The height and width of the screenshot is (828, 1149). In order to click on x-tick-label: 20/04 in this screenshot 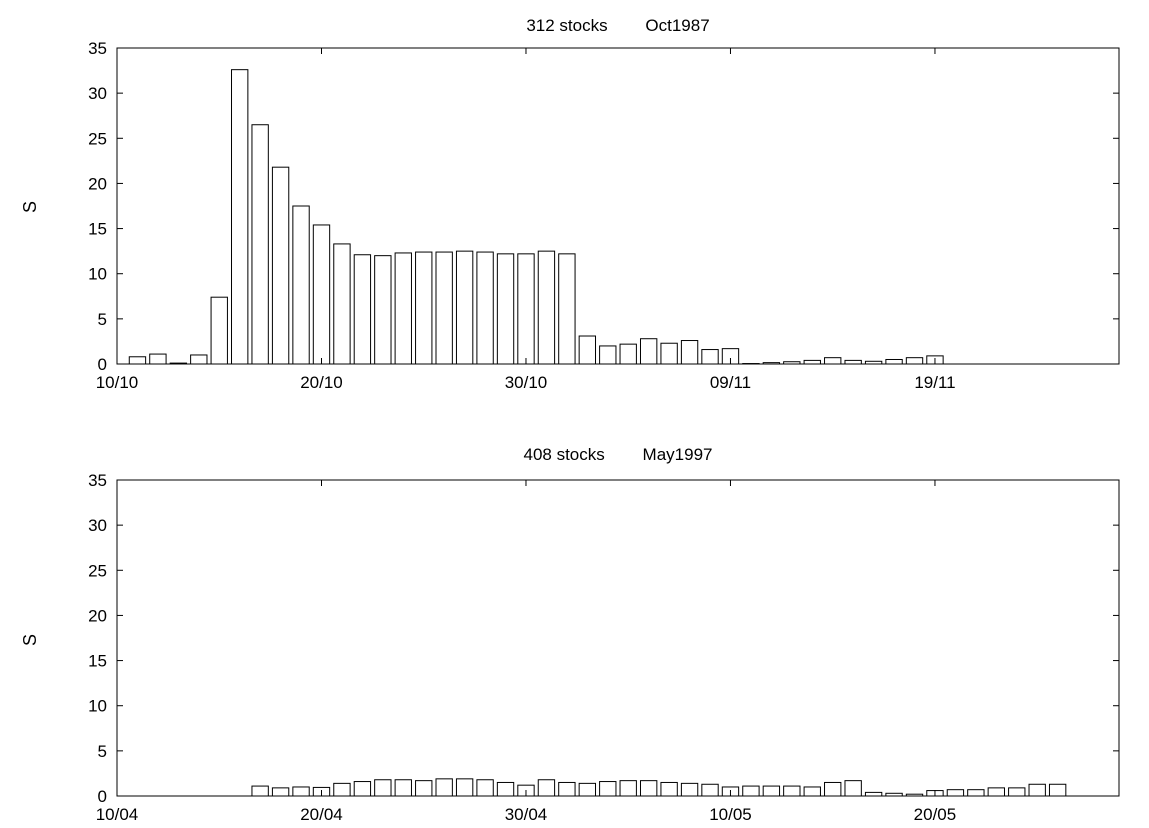, I will do `click(321, 814)`.